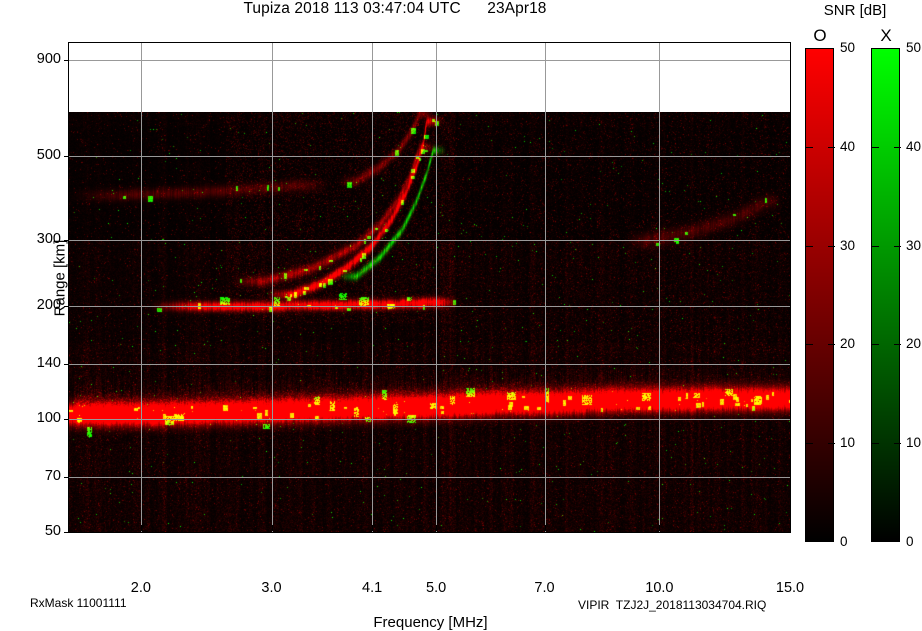 The image size is (922, 631). I want to click on y-tick-label: 140, so click(48, 362).